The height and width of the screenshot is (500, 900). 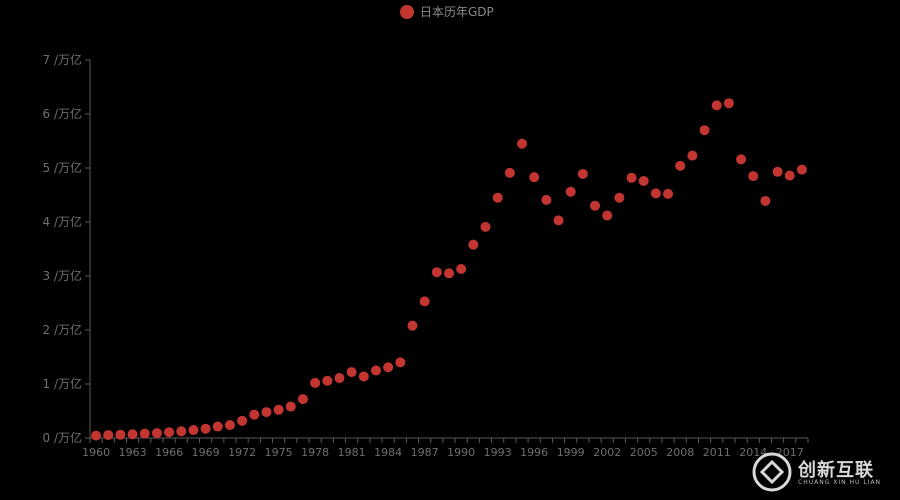 I want to click on watermark-title: 创新互联, so click(x=836, y=470).